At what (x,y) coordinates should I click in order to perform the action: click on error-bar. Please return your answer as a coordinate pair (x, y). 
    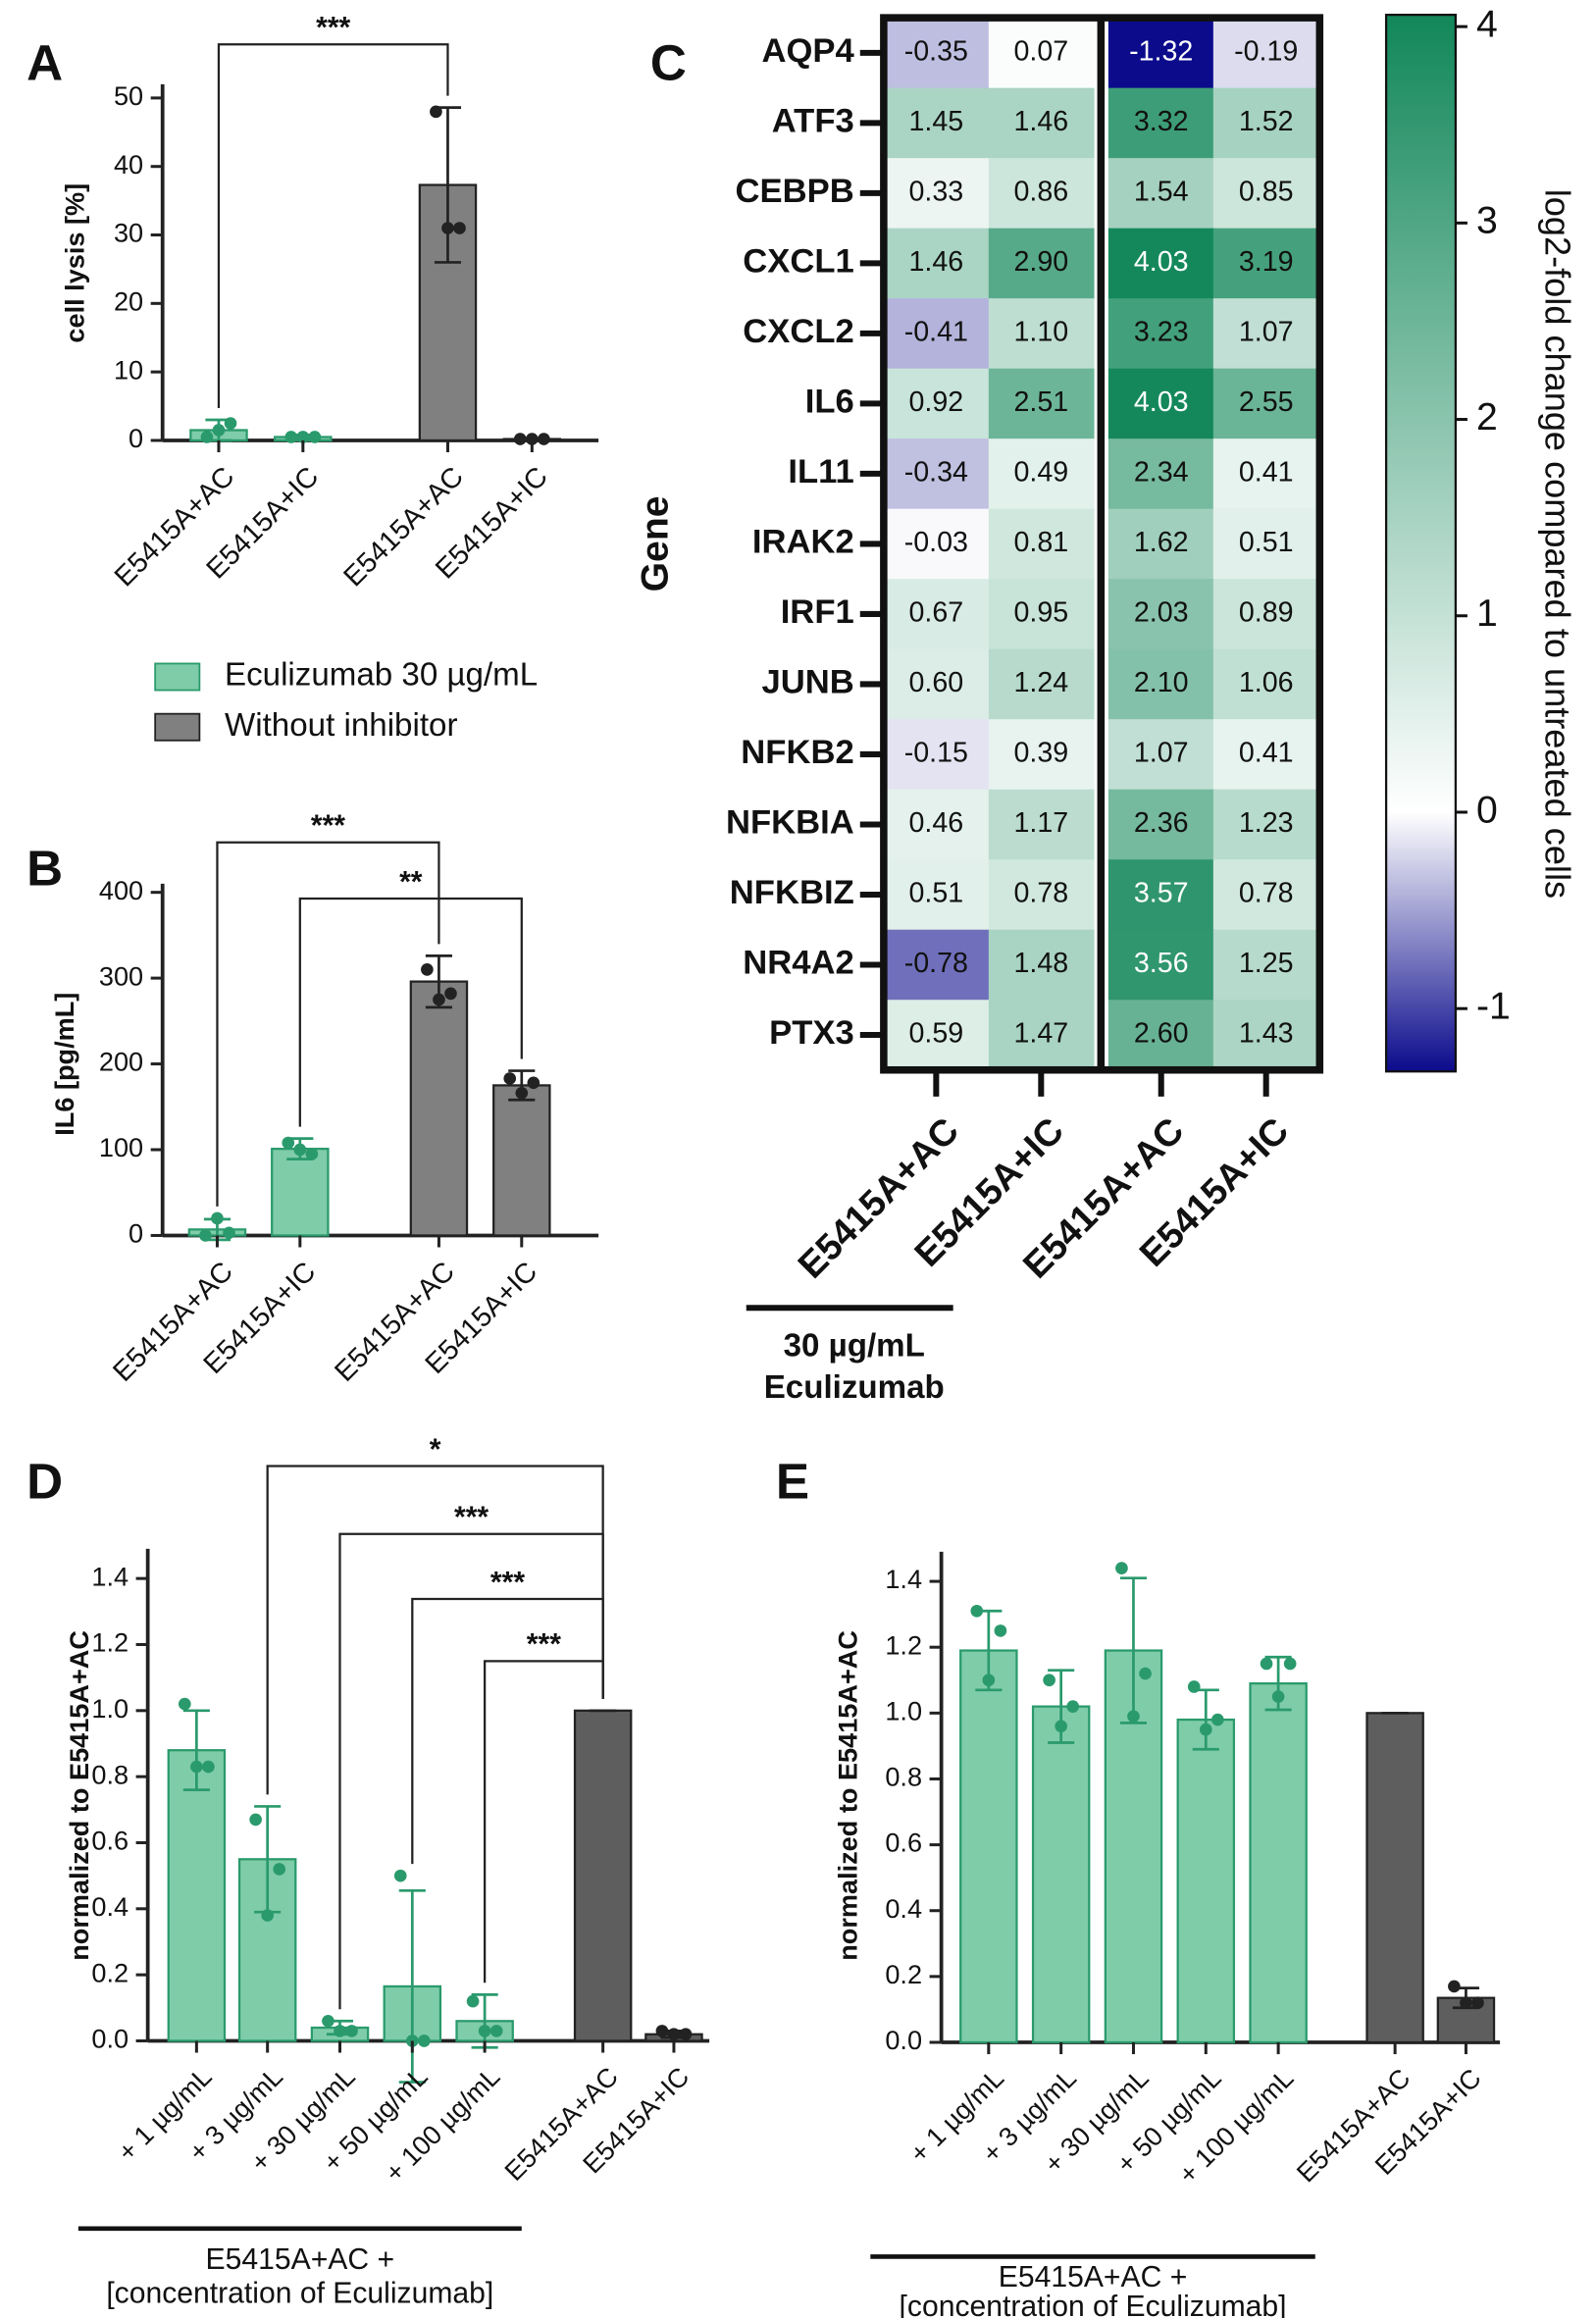
    Looking at the image, I should click on (196, 1750).